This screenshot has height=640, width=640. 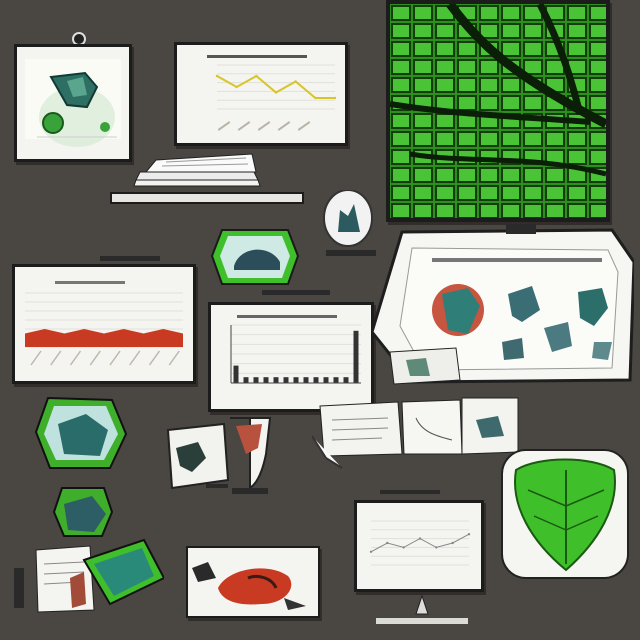 What do you see at coordinates (422, 621) in the screenshot?
I see `bottom-base` at bounding box center [422, 621].